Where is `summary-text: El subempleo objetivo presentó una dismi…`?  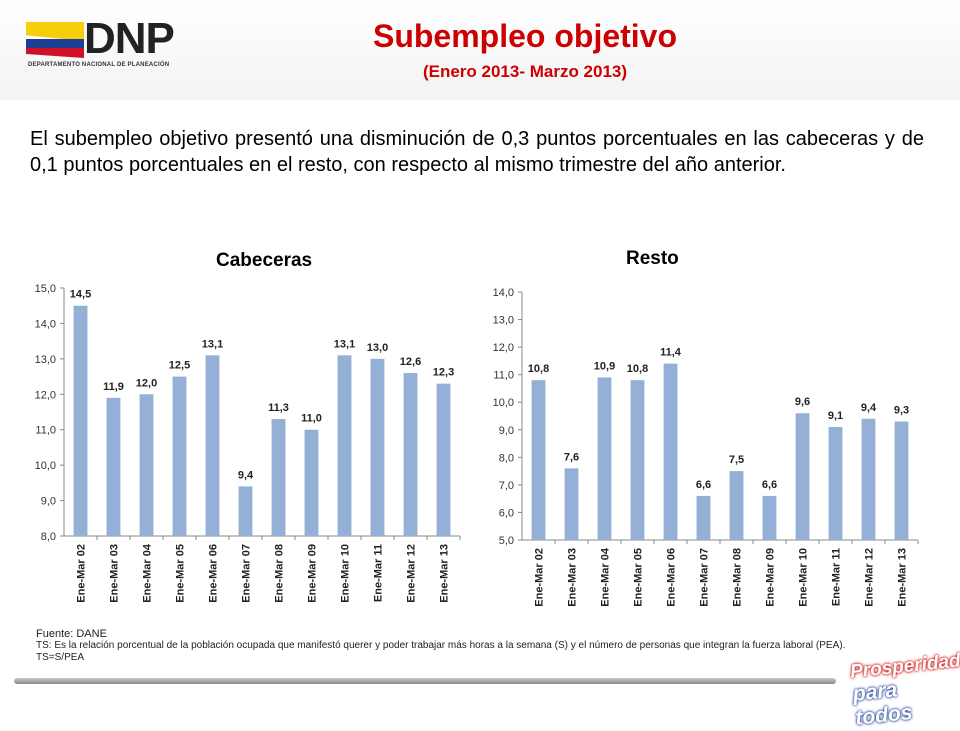
summary-text: El subempleo objetivo presentó una dismi… is located at coordinates (477, 152).